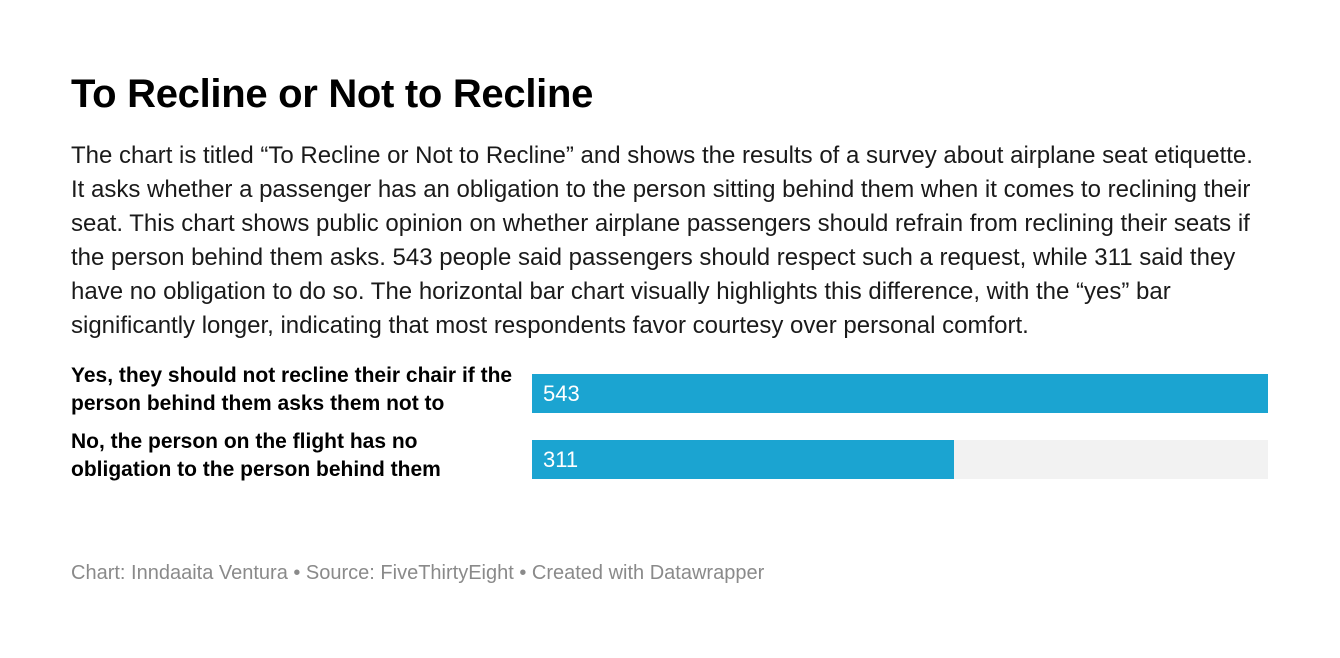 The image size is (1340, 658). What do you see at coordinates (561, 393) in the screenshot?
I see `bar-value-label-yes: 543` at bounding box center [561, 393].